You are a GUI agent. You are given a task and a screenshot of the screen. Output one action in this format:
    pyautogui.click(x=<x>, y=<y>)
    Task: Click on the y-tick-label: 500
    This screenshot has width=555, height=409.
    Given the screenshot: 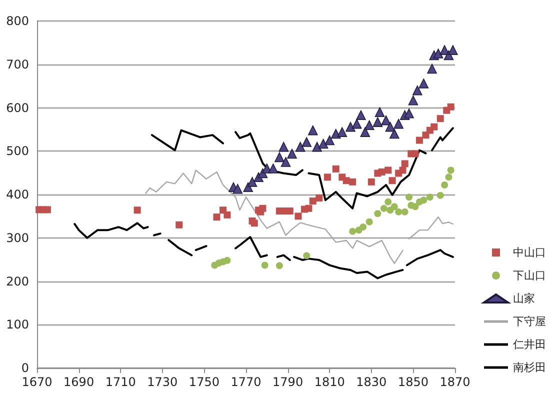 What is the action you would take?
    pyautogui.click(x=17, y=151)
    